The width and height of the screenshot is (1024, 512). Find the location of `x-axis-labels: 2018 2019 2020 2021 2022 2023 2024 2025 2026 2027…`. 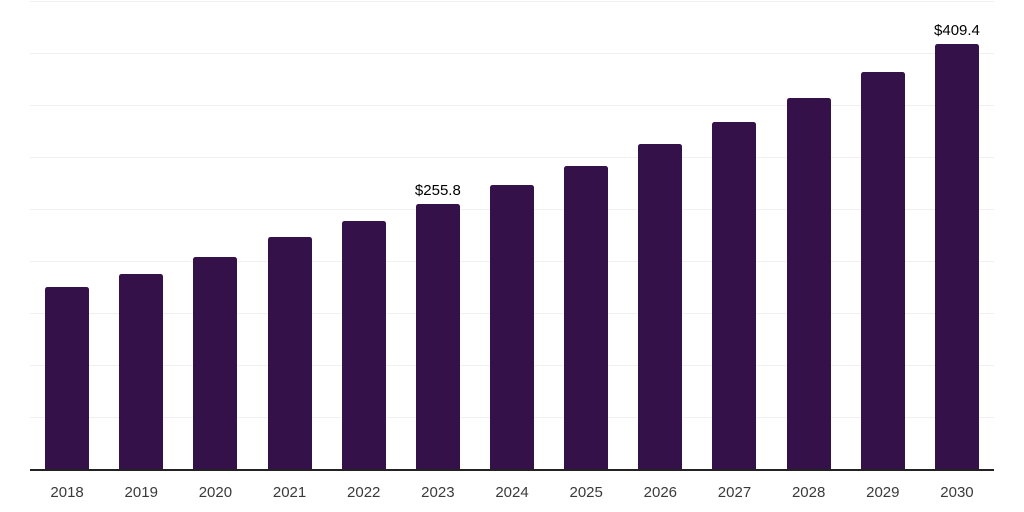

x-axis-labels: 2018 2019 2020 2021 2022 2023 2024 2025 2026 2027… is located at coordinates (512, 491).